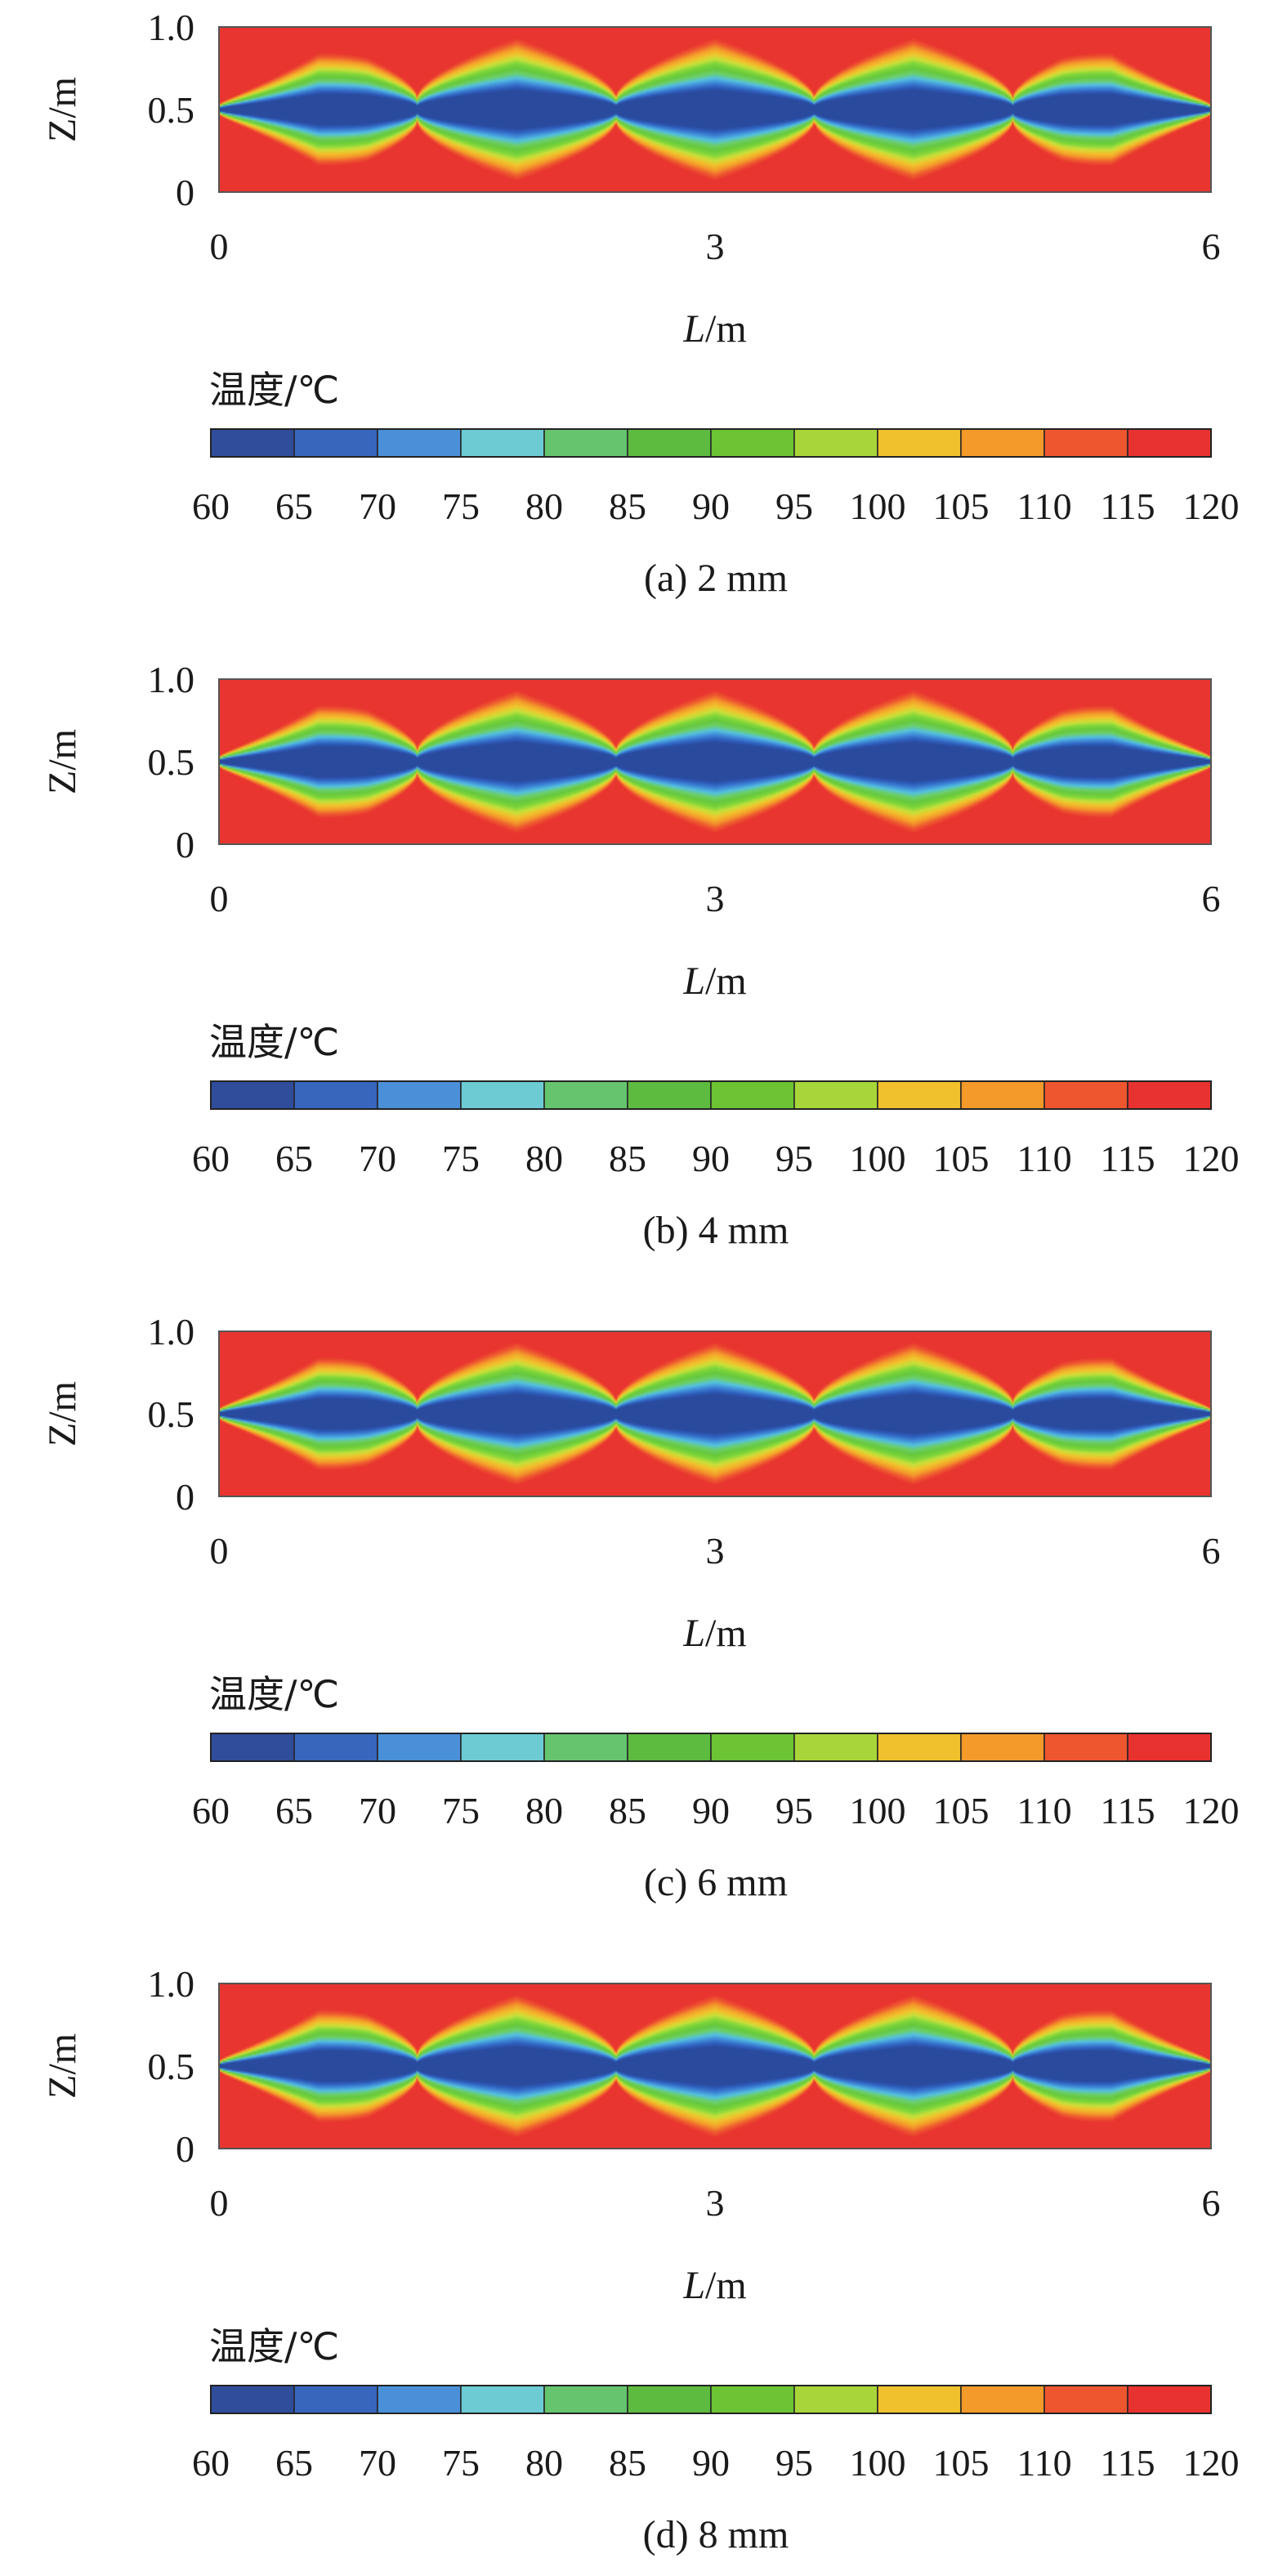  Describe the element at coordinates (461, 2463) in the screenshot. I see `colorbar-tick-label: 75` at that location.